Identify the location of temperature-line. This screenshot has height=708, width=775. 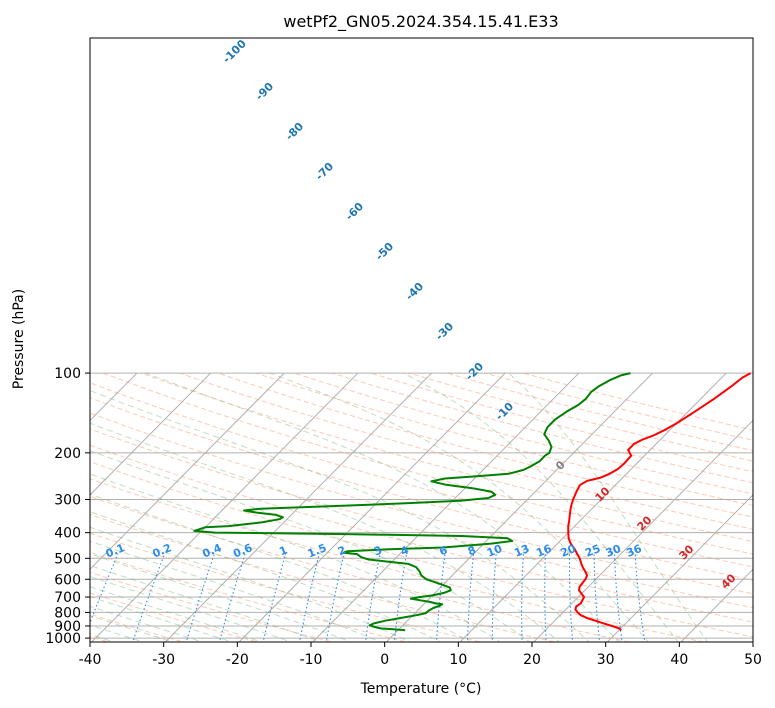
(659, 502).